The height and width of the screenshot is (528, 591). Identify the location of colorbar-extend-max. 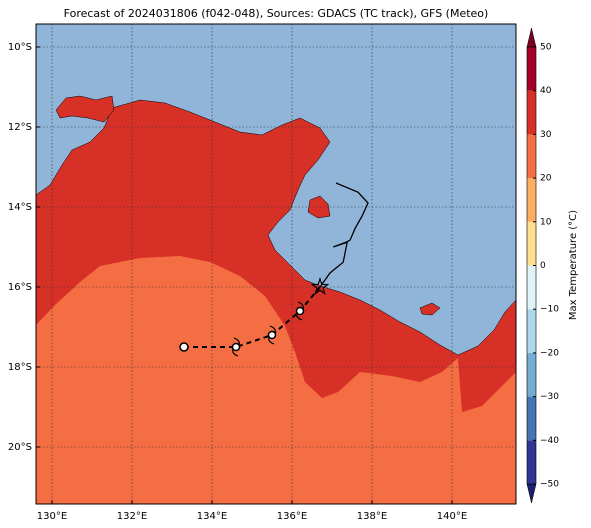
(531, 37).